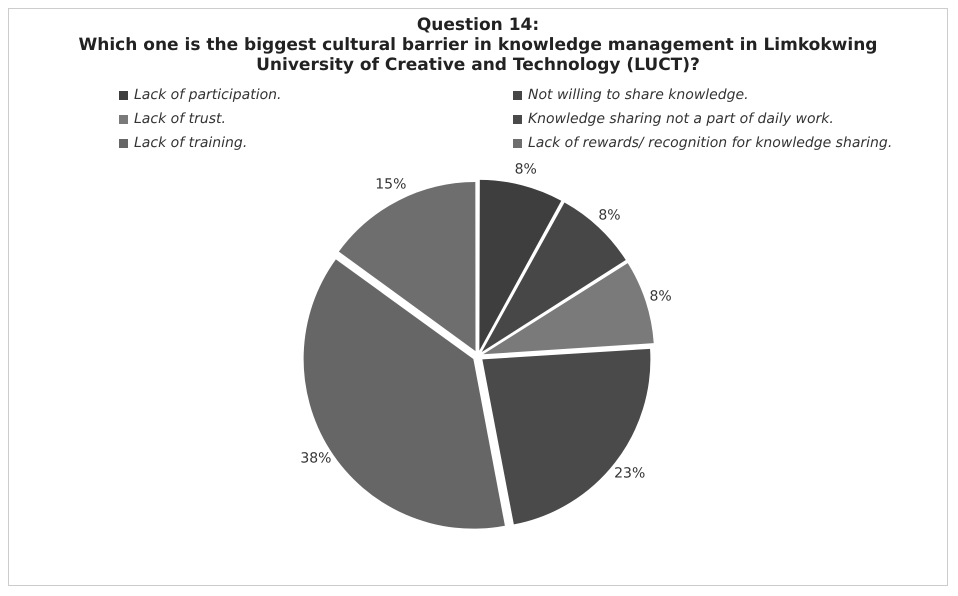 This screenshot has width=958, height=596. Describe the element at coordinates (180, 119) in the screenshot. I see `legend-label: Lack of trust.` at that location.